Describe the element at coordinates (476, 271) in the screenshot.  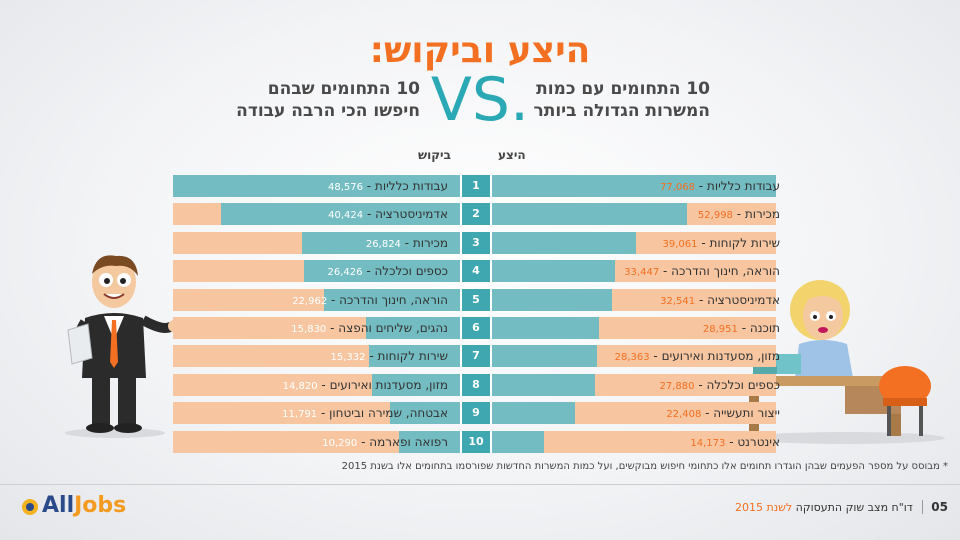
I see `rank-cell: 4` at that location.